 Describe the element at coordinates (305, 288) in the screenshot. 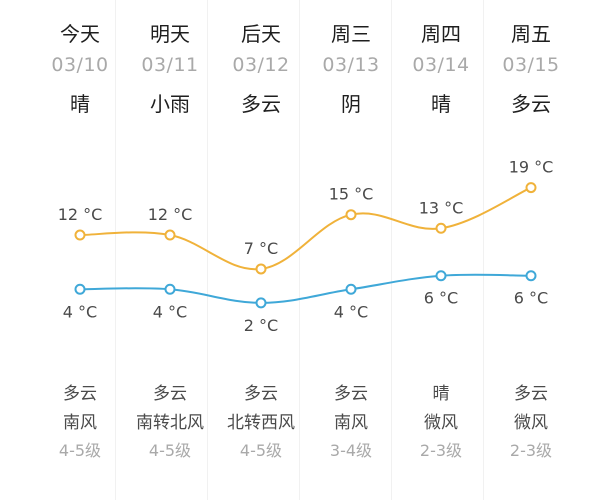

I see `low-temp-line` at that location.